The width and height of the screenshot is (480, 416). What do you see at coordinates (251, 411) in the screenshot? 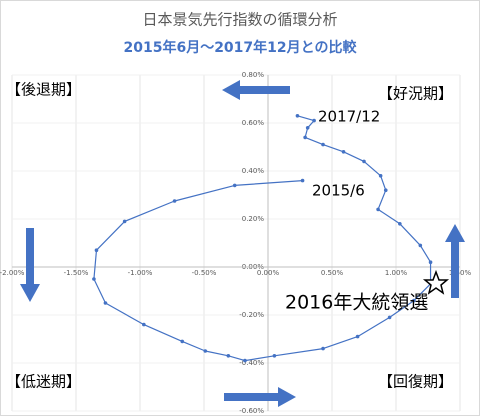
I see `y-tick-label: -0.60%` at bounding box center [251, 411].